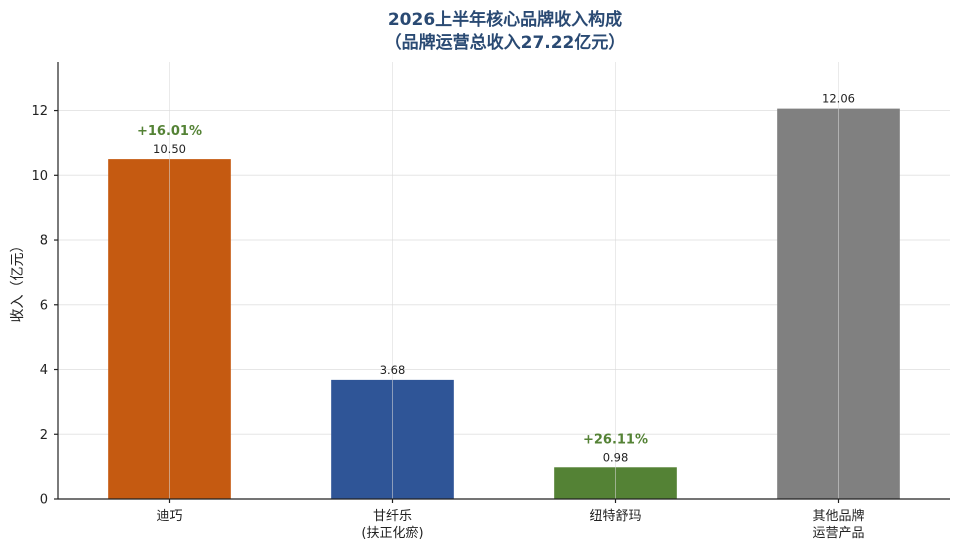 The image size is (960, 552). Describe the element at coordinates (615, 439) in the screenshot. I see `growth-label-3: +26.11%` at that location.